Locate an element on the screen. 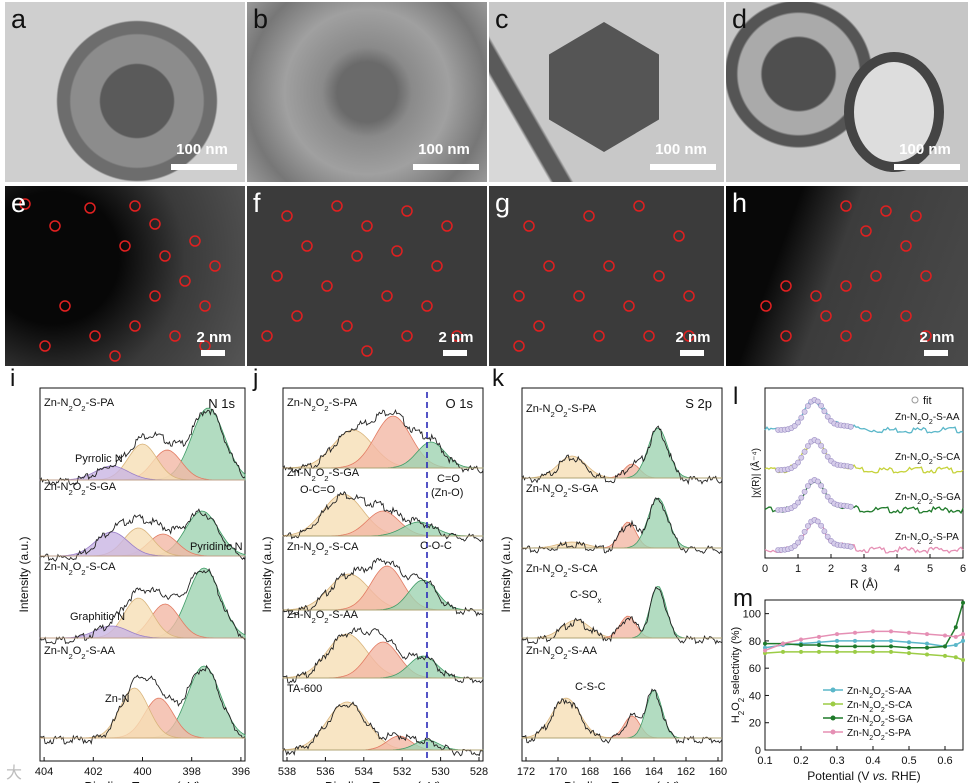  annotation-label: Pyrrolic N is located at coordinates (99, 459).